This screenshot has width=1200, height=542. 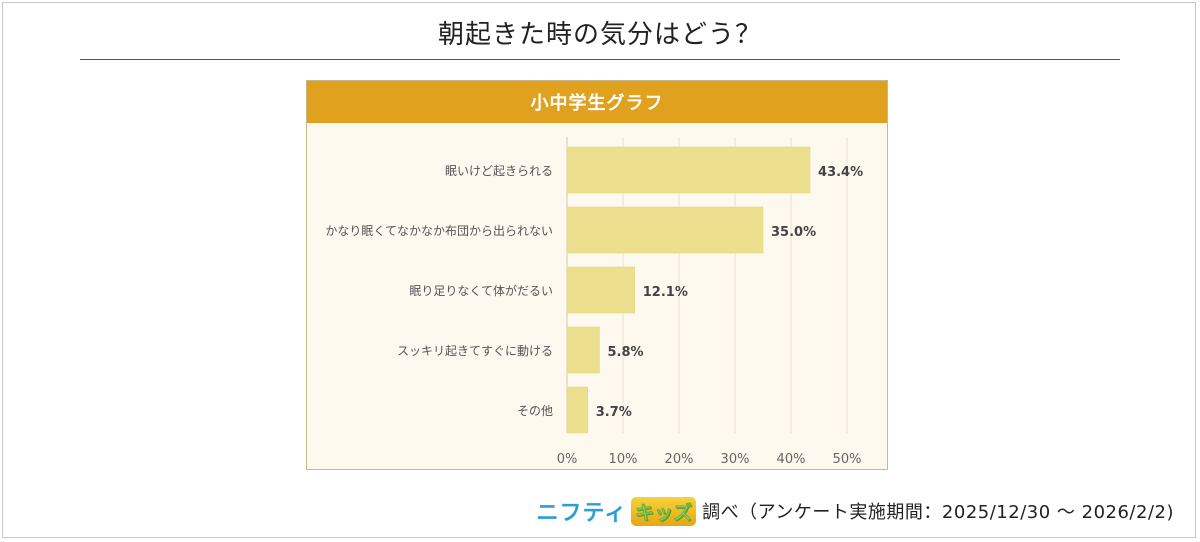 What do you see at coordinates (735, 459) in the screenshot?
I see `x-tick-label: 30%` at bounding box center [735, 459].